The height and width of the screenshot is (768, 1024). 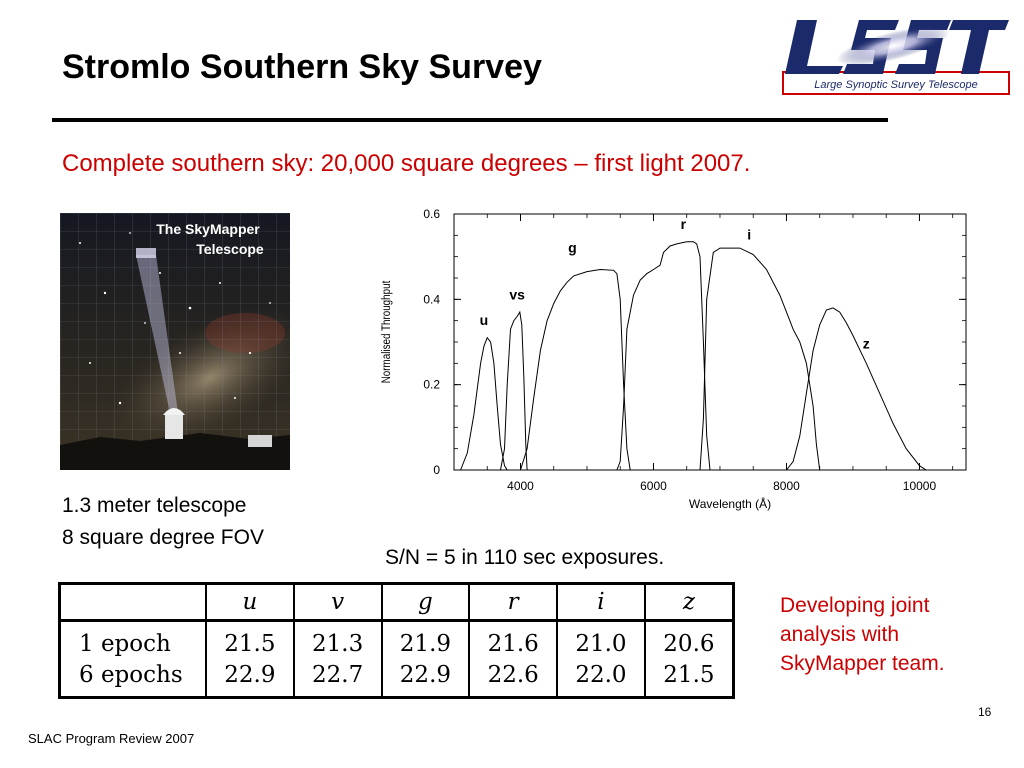 What do you see at coordinates (337, 678) in the screenshot?
I see `table-cell: 22.7` at bounding box center [337, 678].